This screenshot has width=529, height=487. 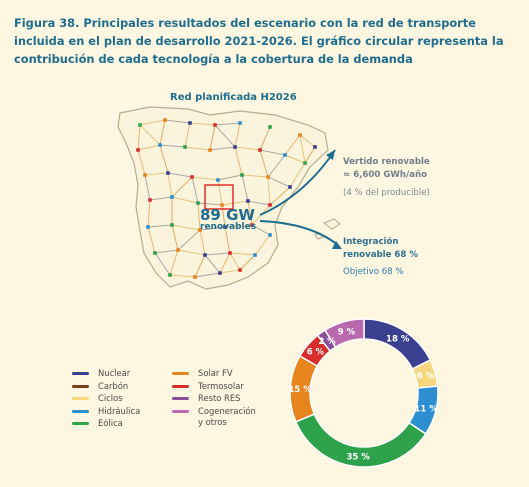 I want to click on highlight-box-north, so click(x=219, y=197).